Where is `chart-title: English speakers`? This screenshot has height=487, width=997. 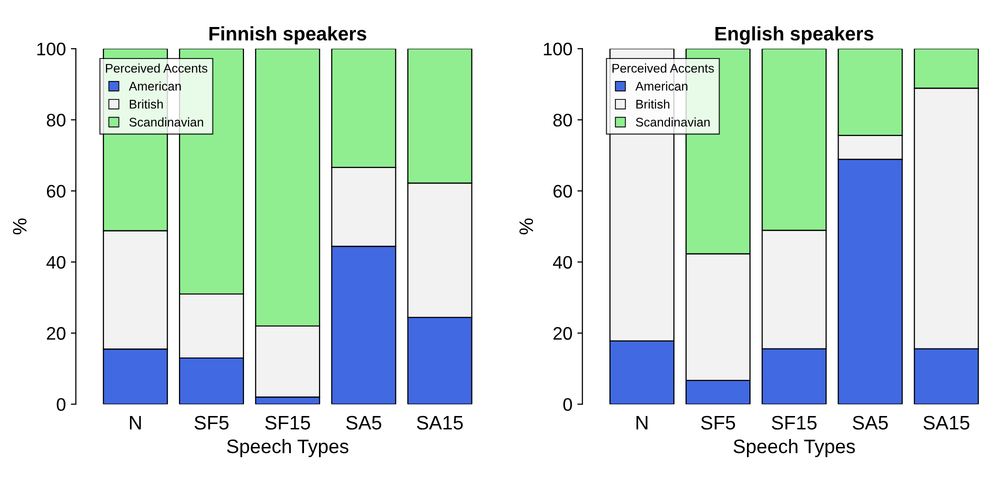 chart-title: English speakers is located at coordinates (794, 35).